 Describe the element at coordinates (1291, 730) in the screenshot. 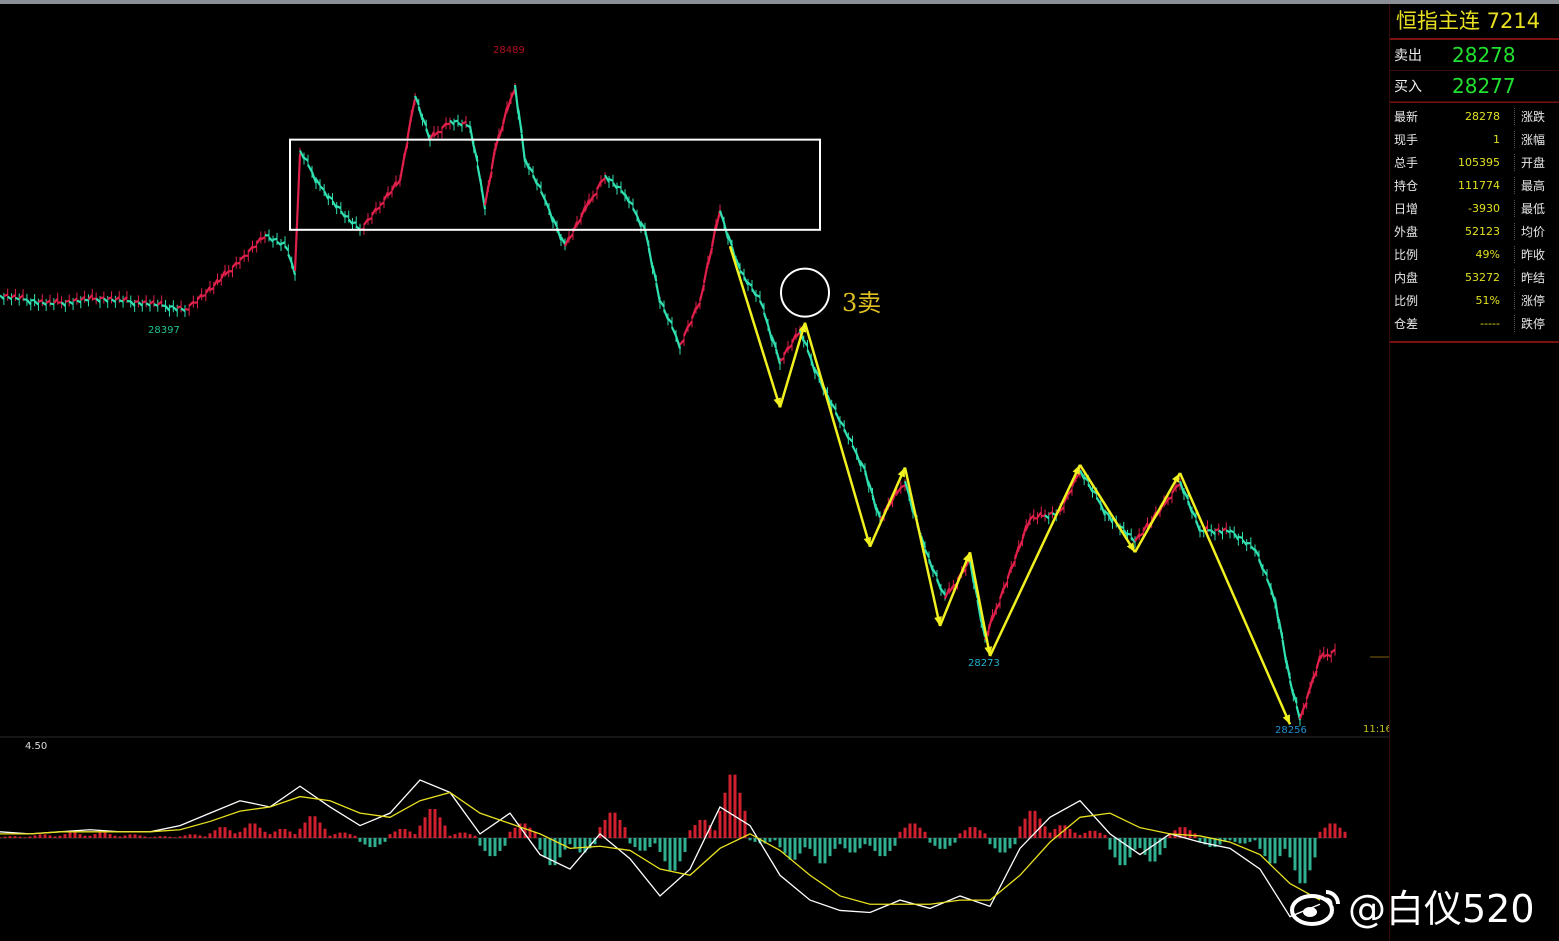

I see `low-price-label: 28256` at that location.